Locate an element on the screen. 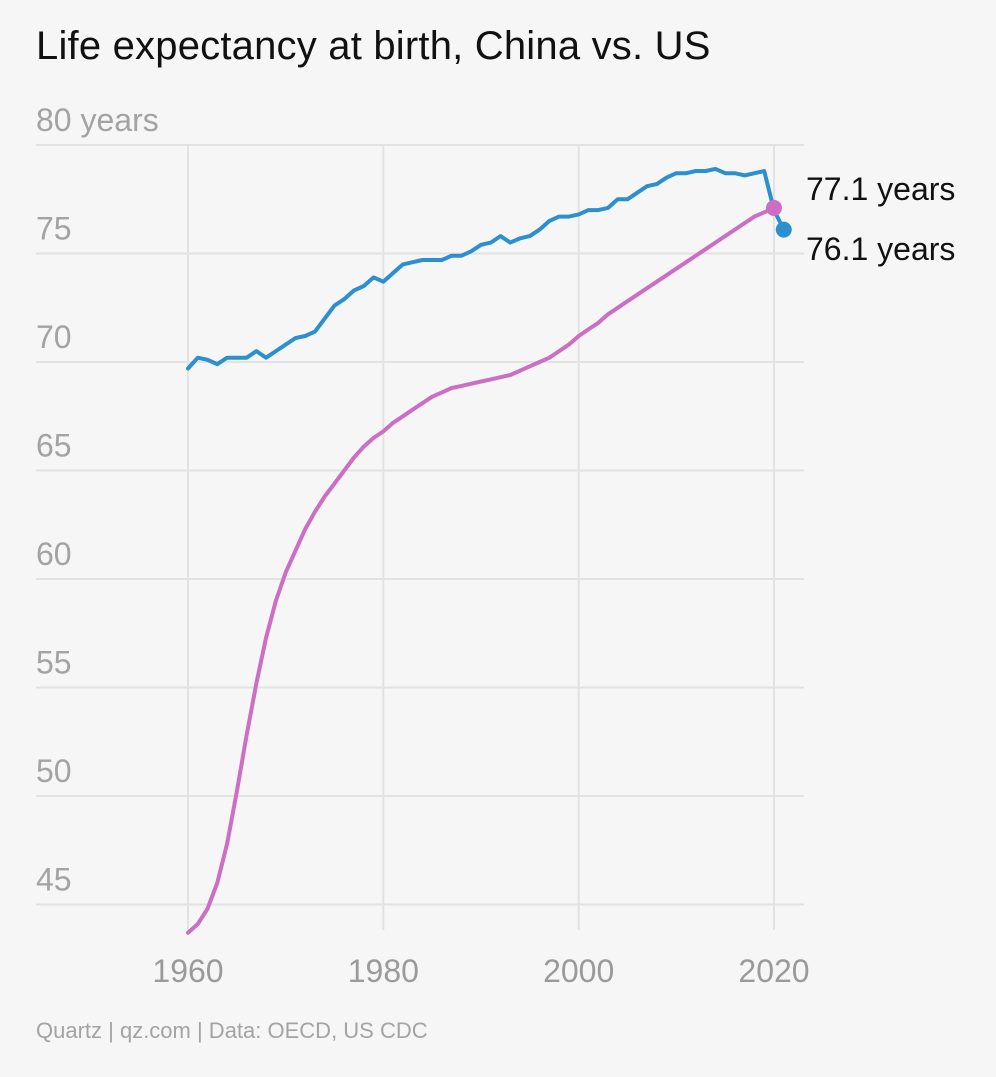 Image resolution: width=996 pixels, height=1077 pixels. x-axis-labels: 1960 1980 2000 2020 is located at coordinates (480, 971).